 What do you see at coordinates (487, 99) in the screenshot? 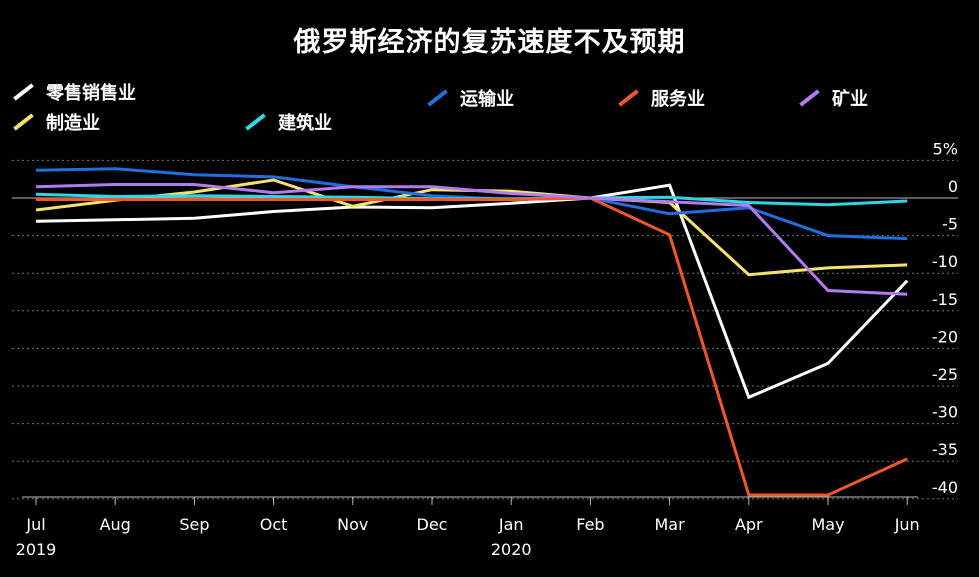
I see `legend-label-transport: 运输业` at bounding box center [487, 99].